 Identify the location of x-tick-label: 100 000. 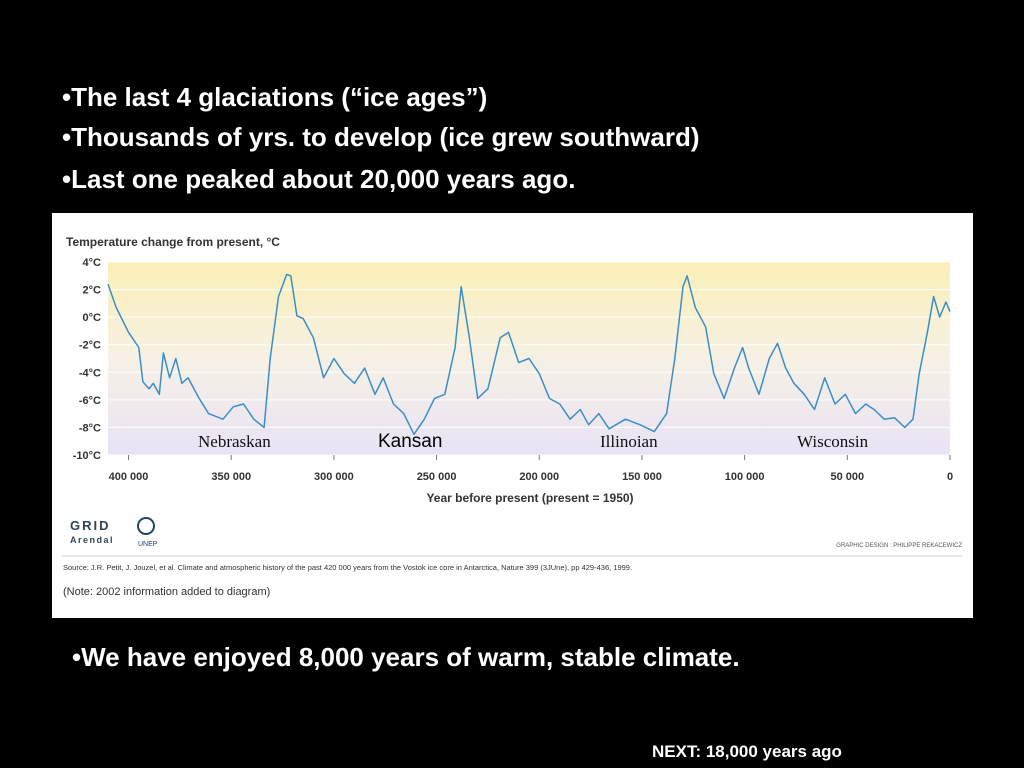
(745, 477).